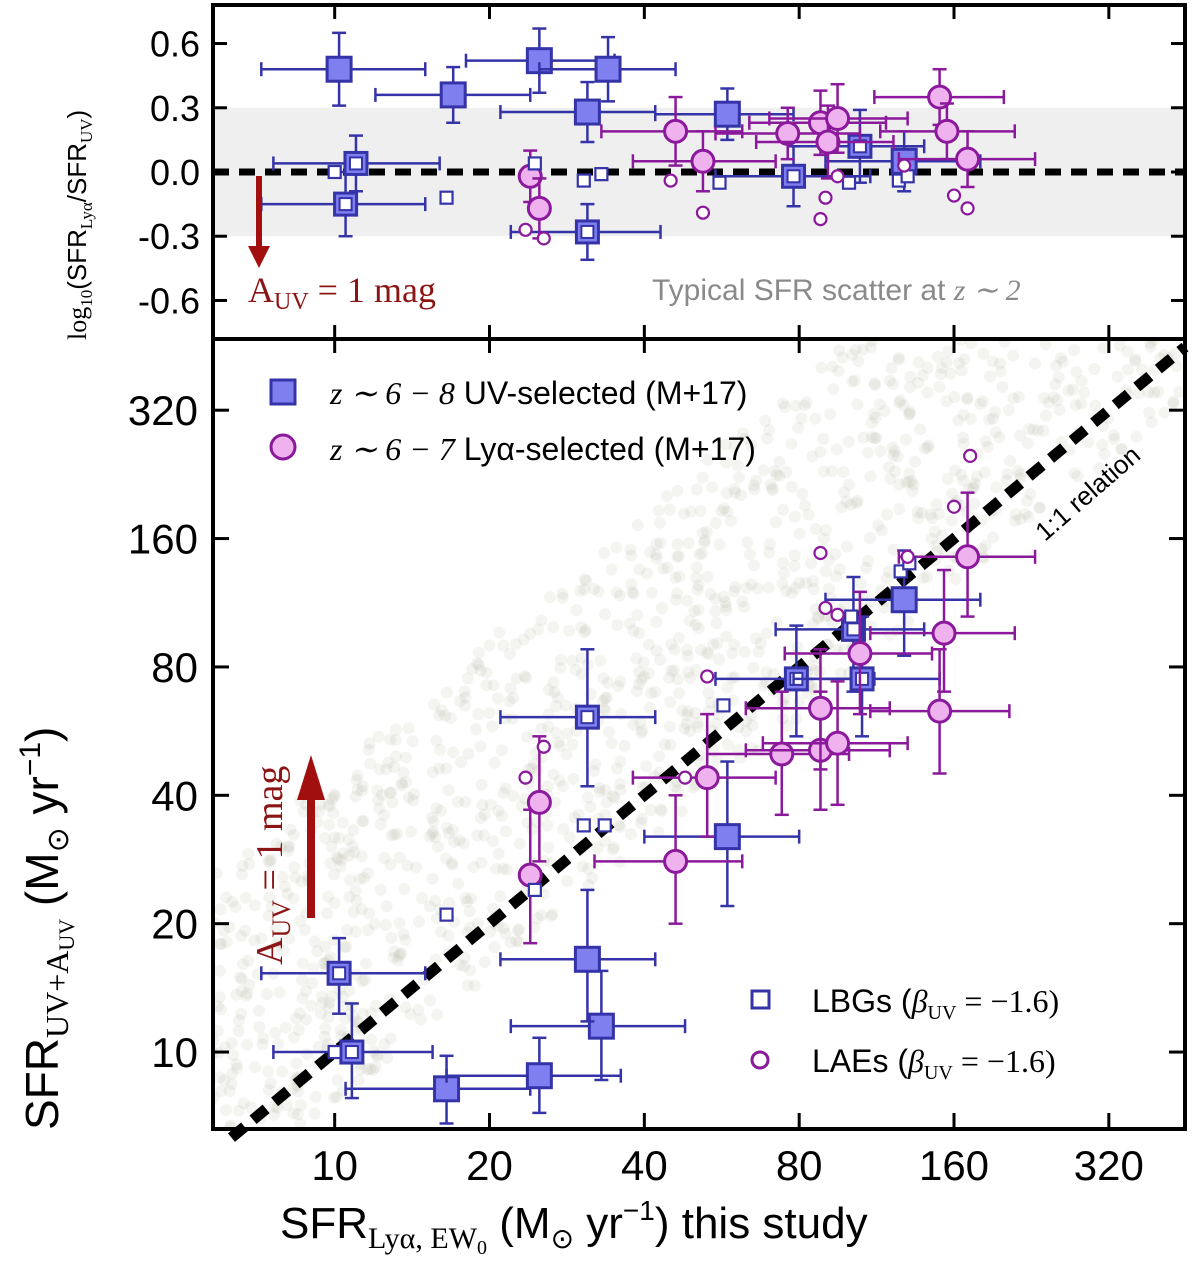 The image size is (1200, 1273). I want to click on top-y-tick-label: 0.3, so click(175, 108).